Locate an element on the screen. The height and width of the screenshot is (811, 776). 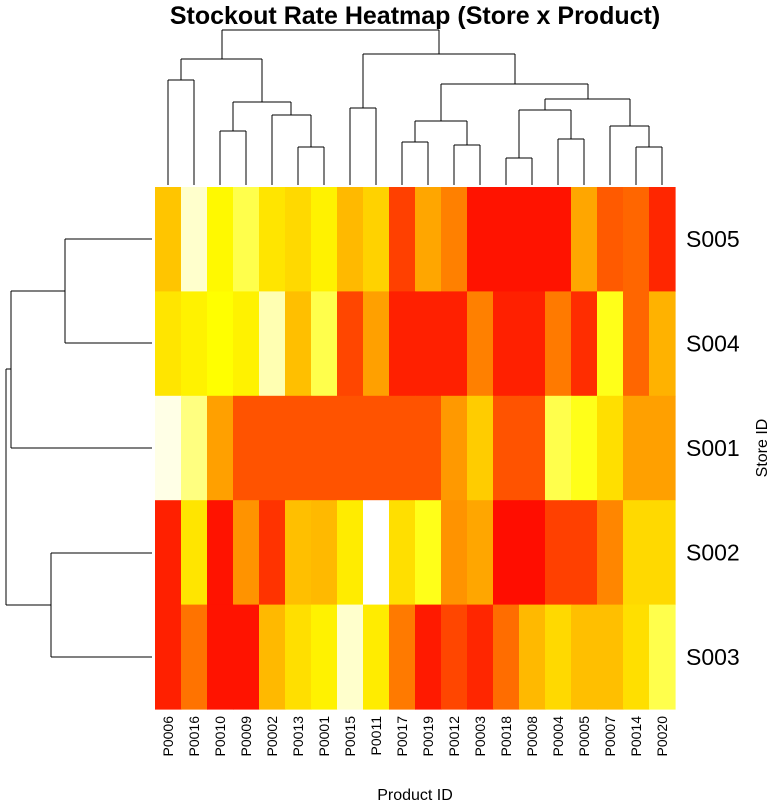
column-label-p0019: P0019 is located at coordinates (428, 736).